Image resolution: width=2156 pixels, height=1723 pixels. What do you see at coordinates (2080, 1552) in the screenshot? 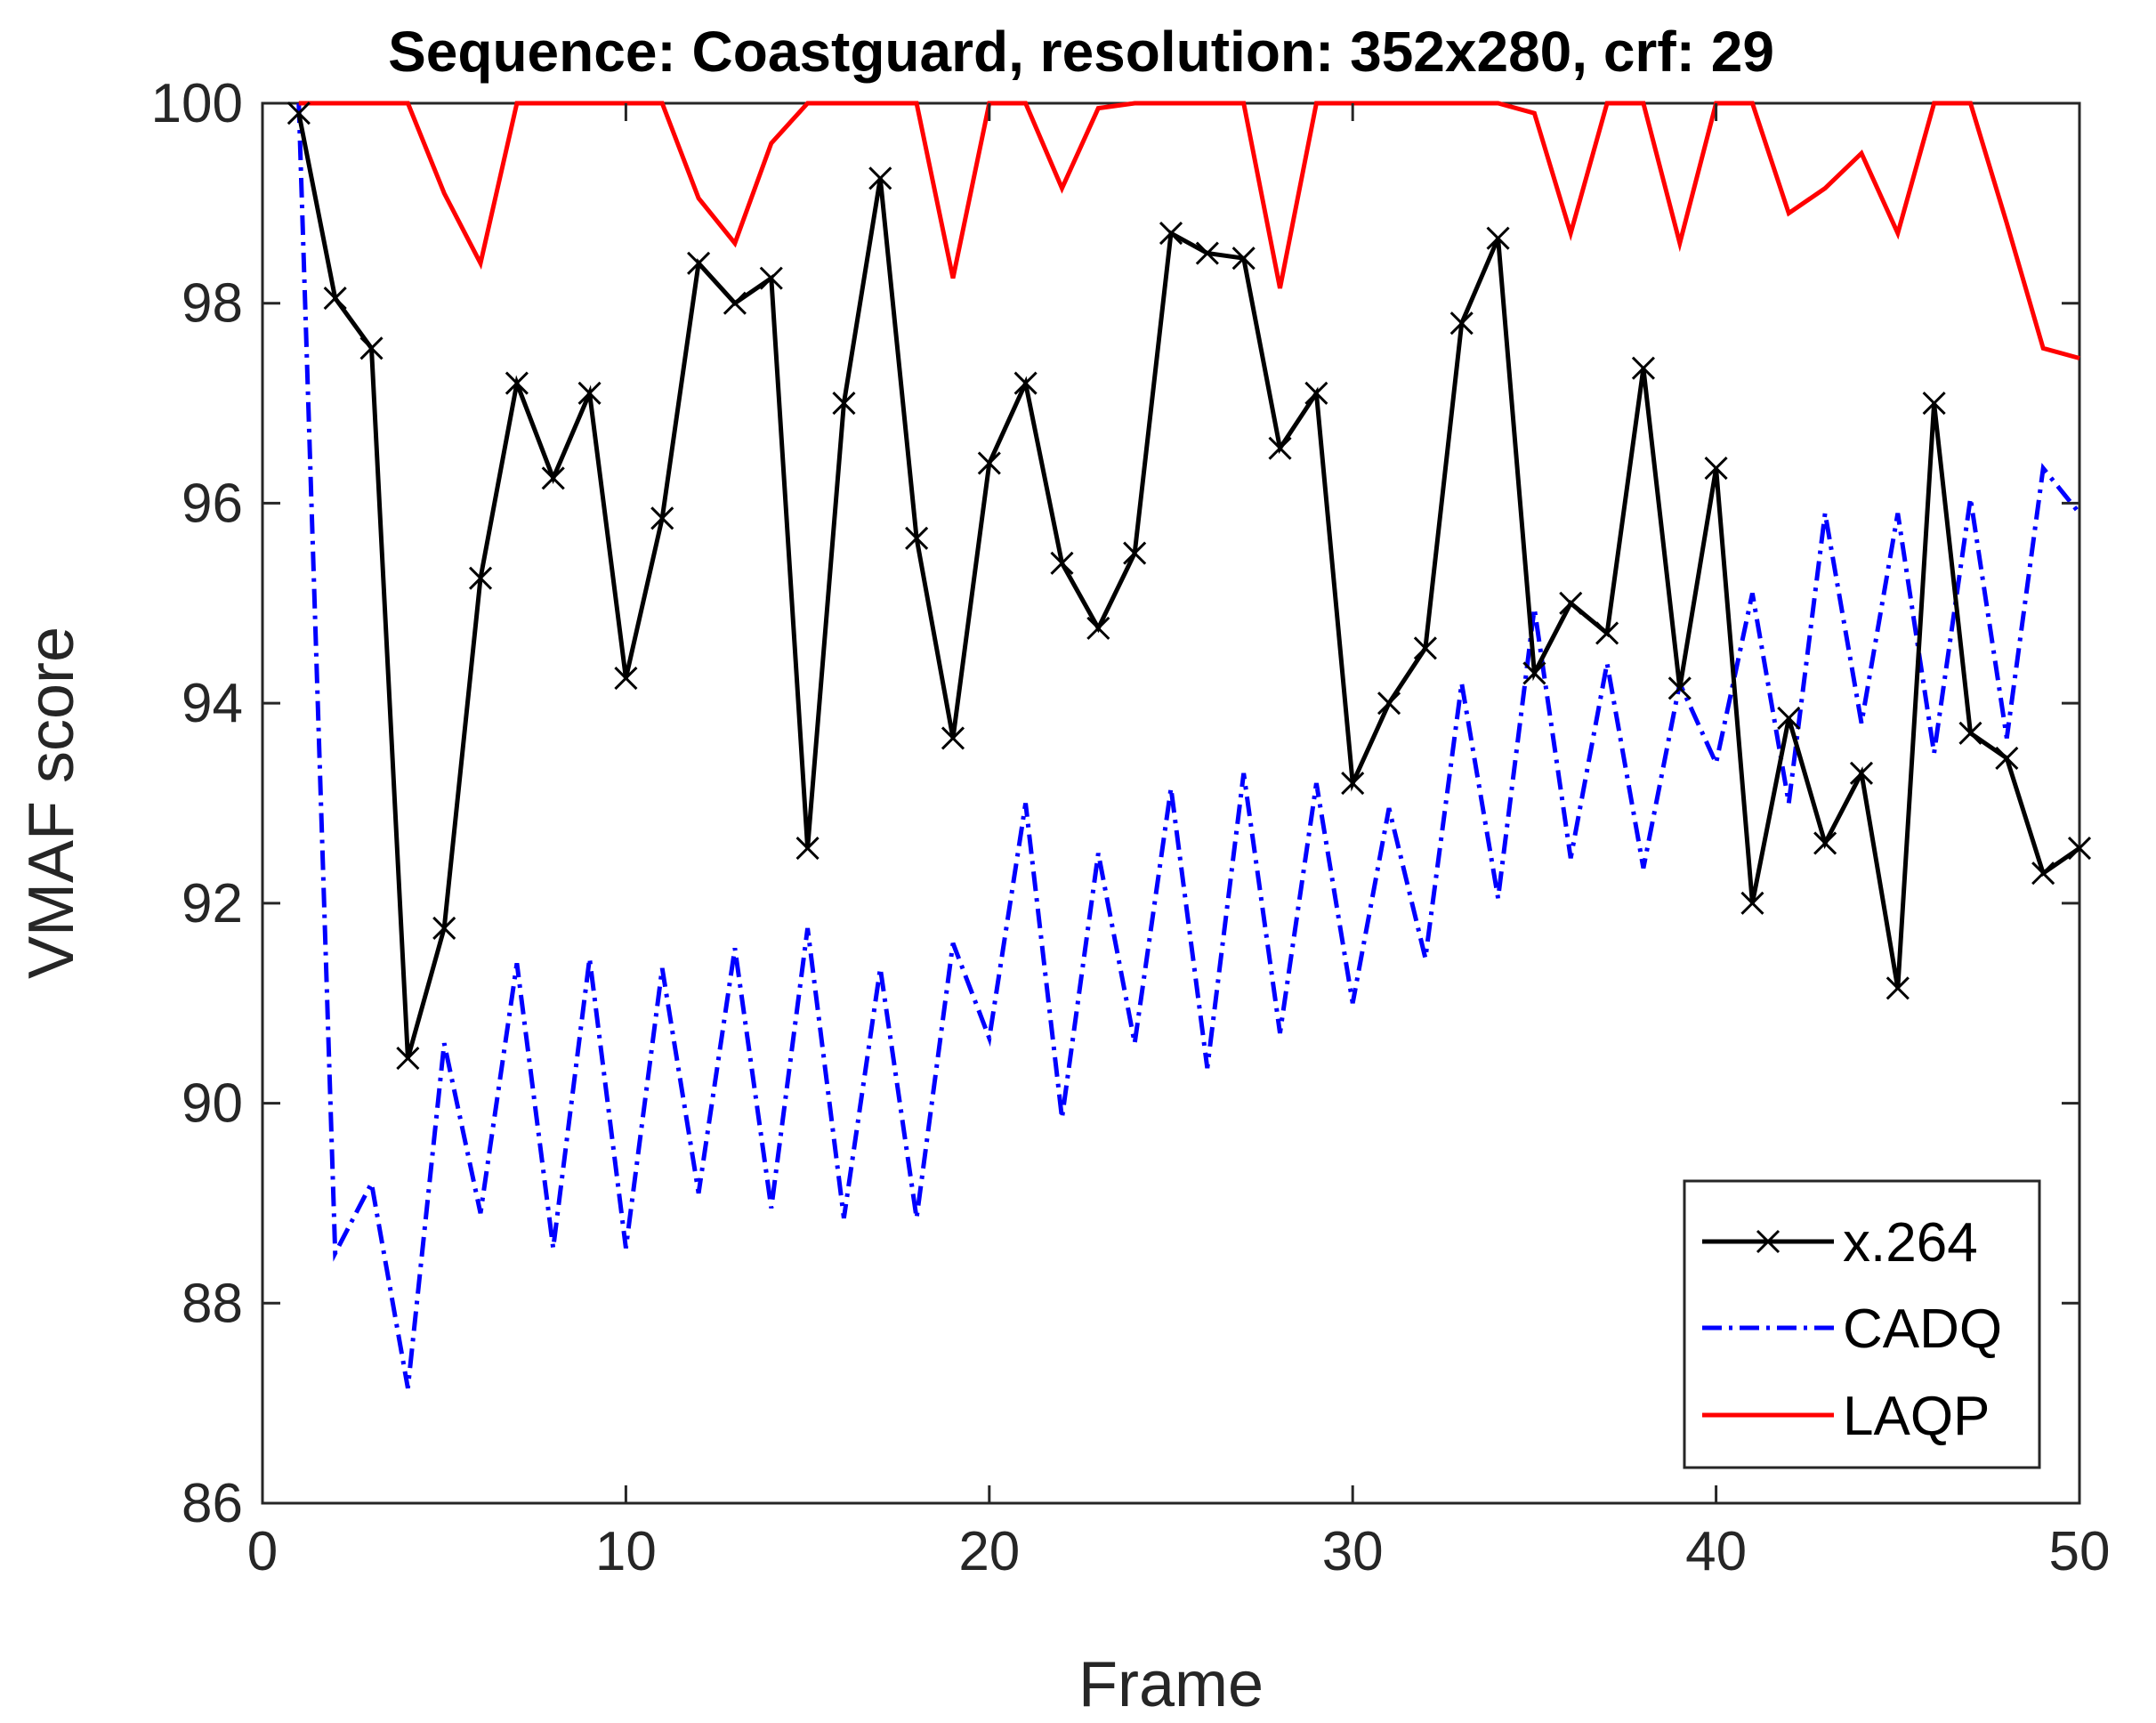
I see `x-tick-label: 50` at bounding box center [2080, 1552].